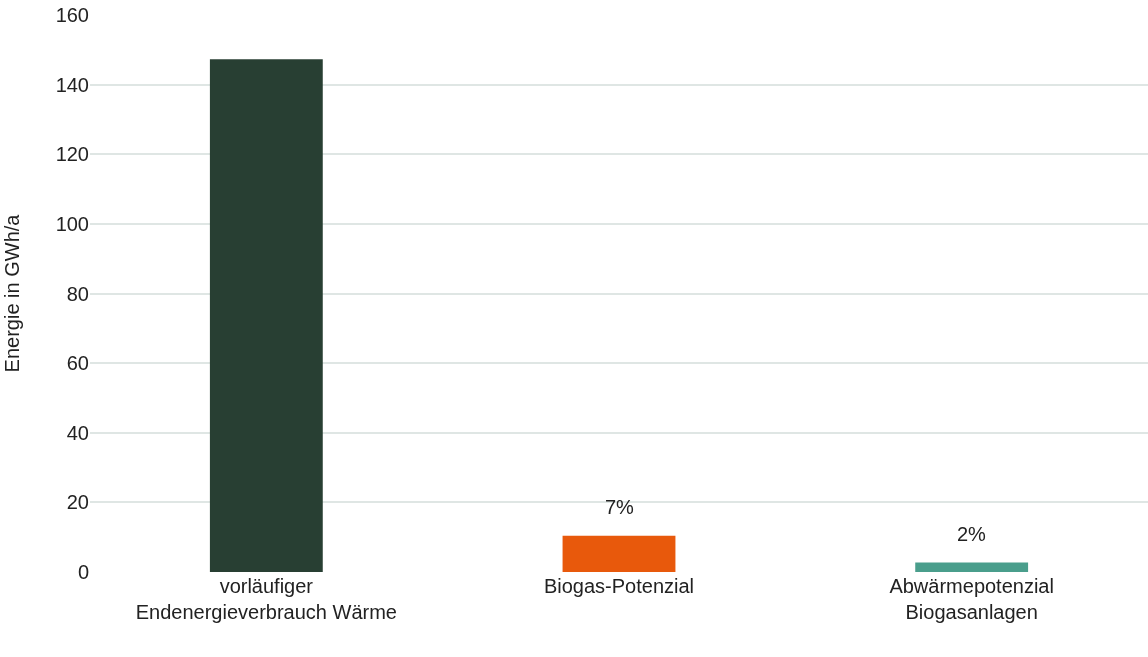  What do you see at coordinates (971, 599) in the screenshot?
I see `x-tick-label: Abwärmepotenzial Biogasanlagen` at bounding box center [971, 599].